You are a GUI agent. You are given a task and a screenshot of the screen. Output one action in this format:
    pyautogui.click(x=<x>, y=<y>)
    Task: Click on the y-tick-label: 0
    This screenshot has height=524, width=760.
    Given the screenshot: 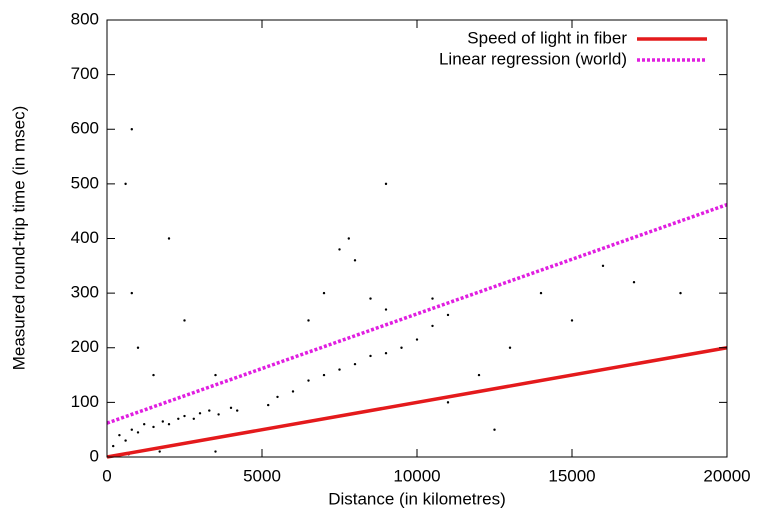 What is the action you would take?
    pyautogui.click(x=94, y=455)
    